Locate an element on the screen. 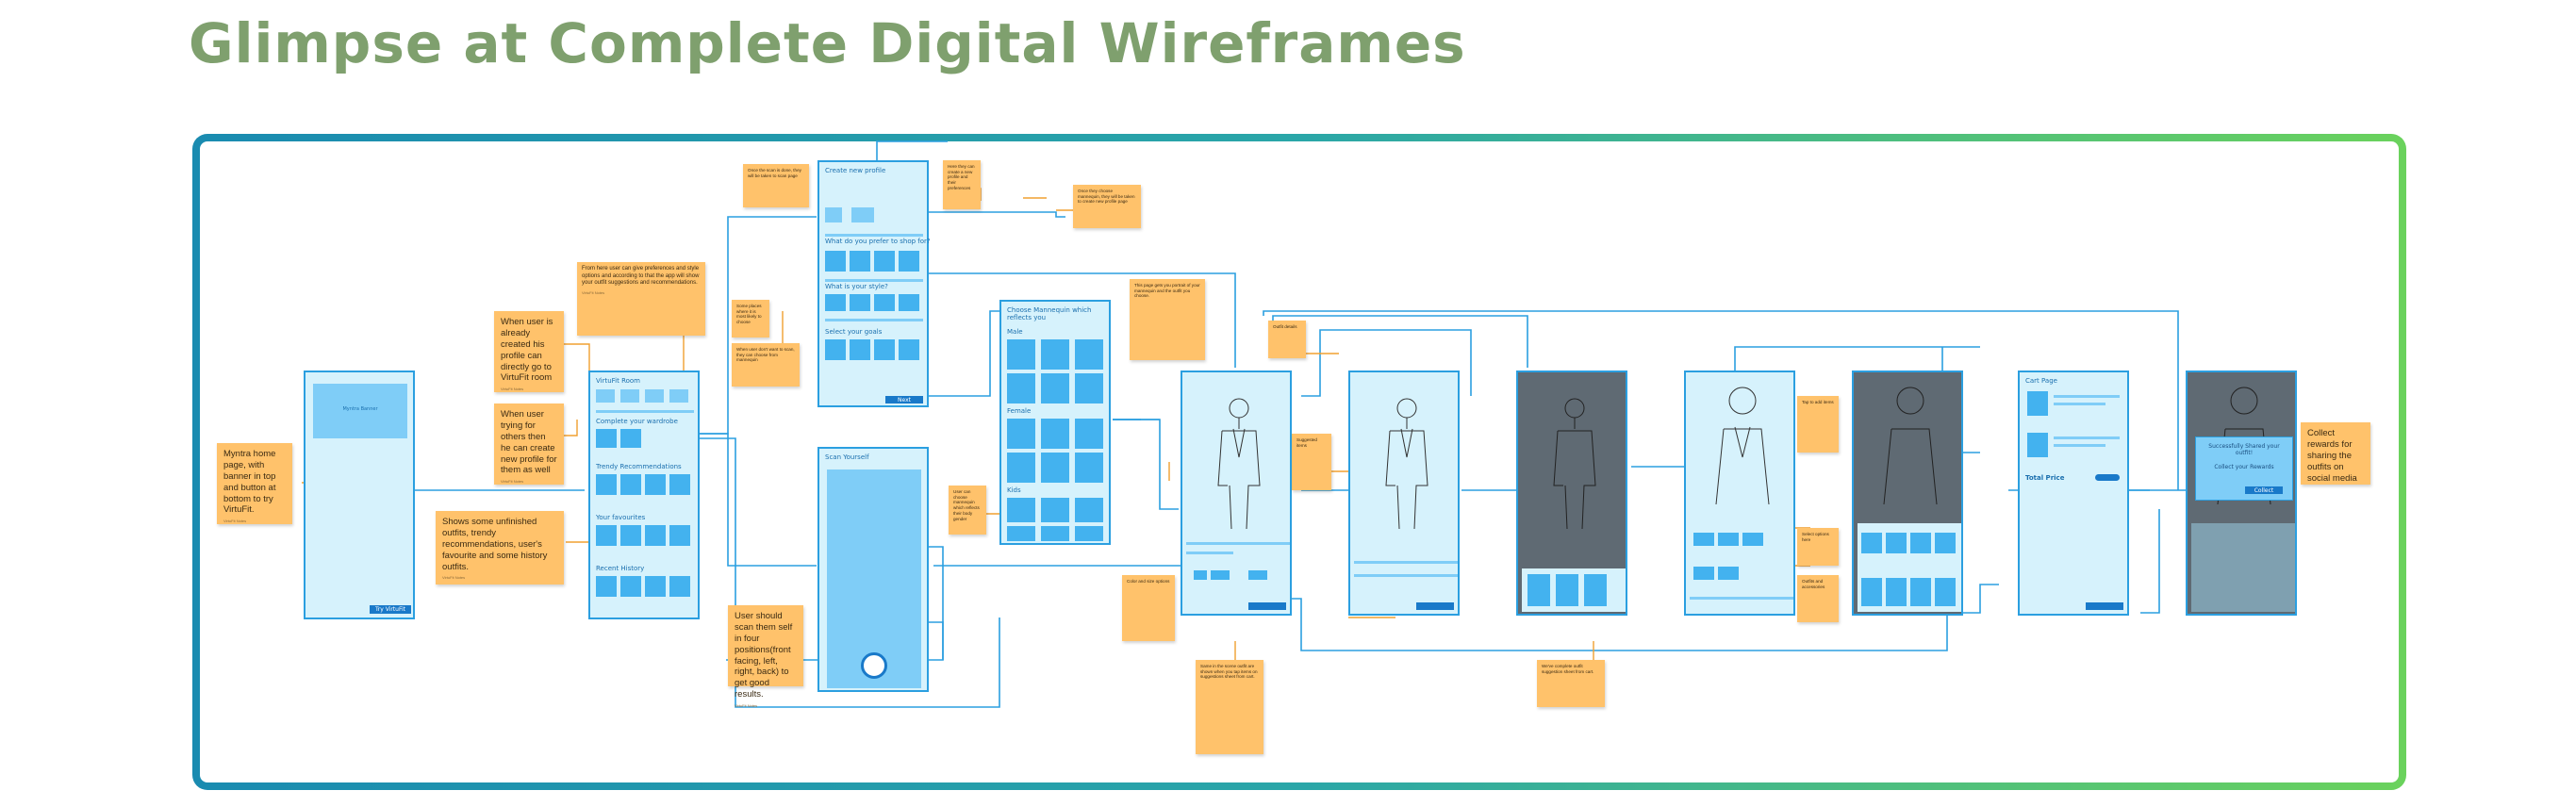 The height and width of the screenshot is (807, 2576). collect-button: Collect is located at coordinates (2264, 490).